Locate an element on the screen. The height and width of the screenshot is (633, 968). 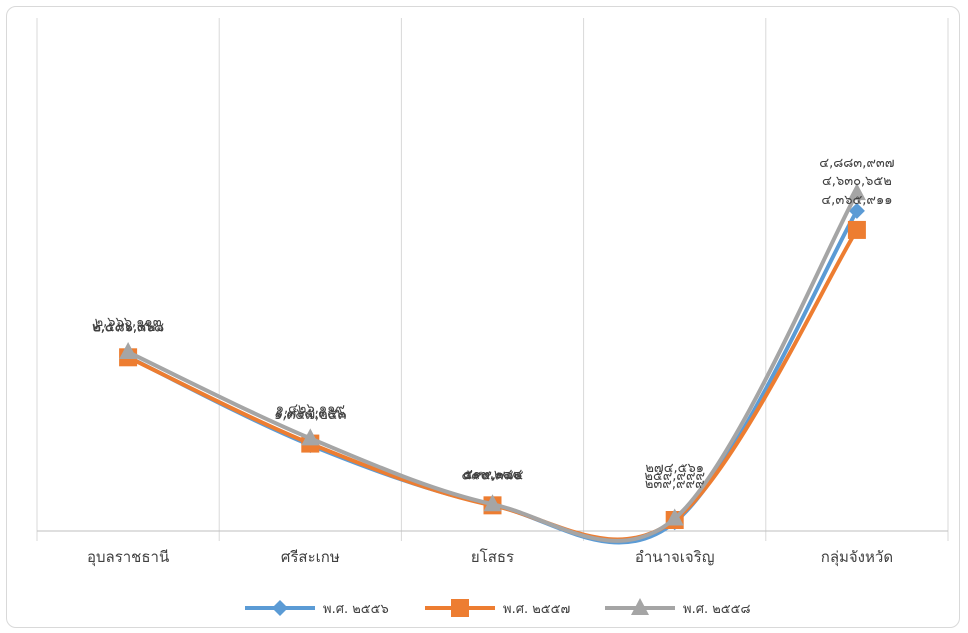
legend-item: พ.ศ. ๒๕๕๗ is located at coordinates (497, 608).